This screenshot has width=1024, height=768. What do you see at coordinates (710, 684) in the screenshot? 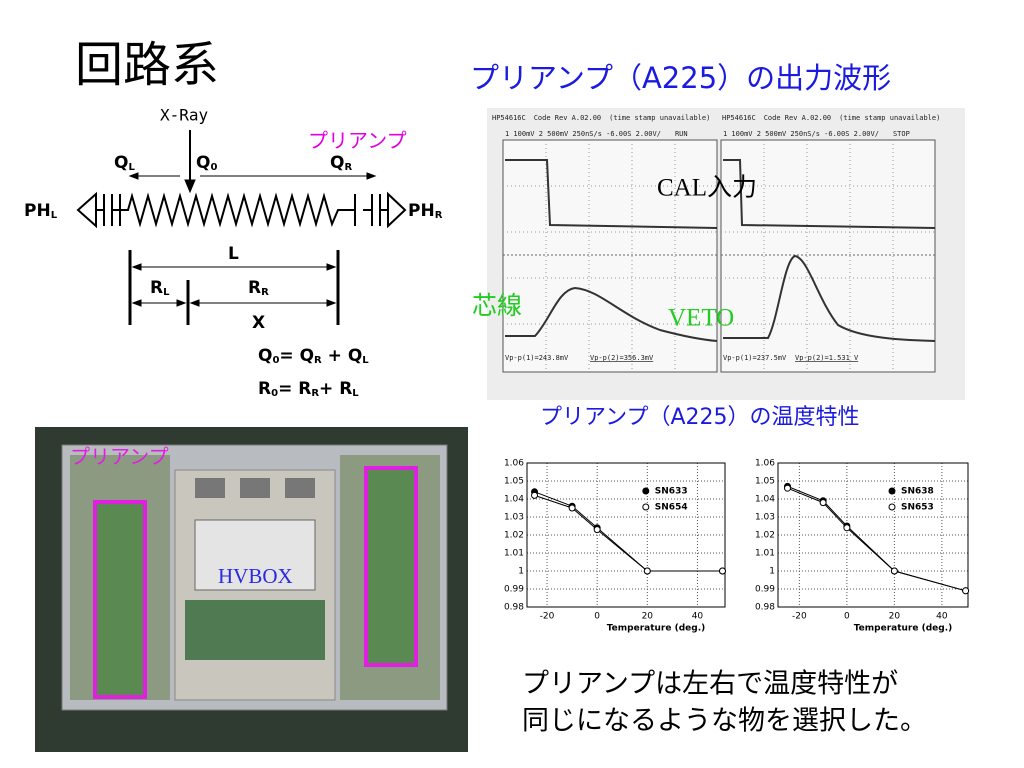
I see `conclusion-line: プリアンプは左右で温度特性が` at bounding box center [710, 684].